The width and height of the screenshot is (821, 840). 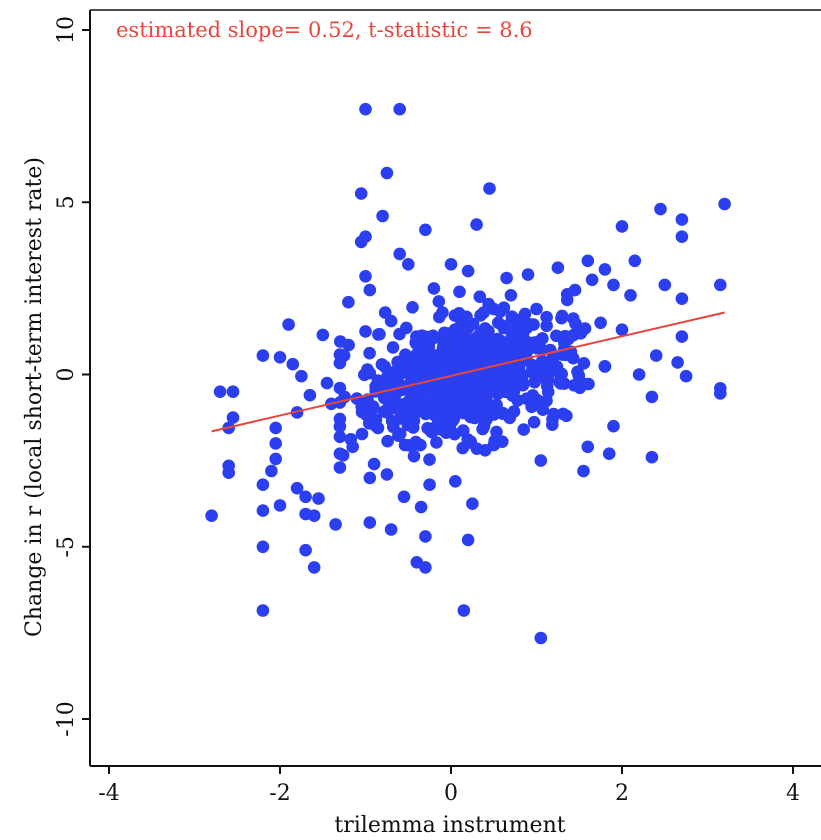 I want to click on slope-annotation: estimated slope= 0.52, t-statistic = 8.6, so click(x=324, y=30).